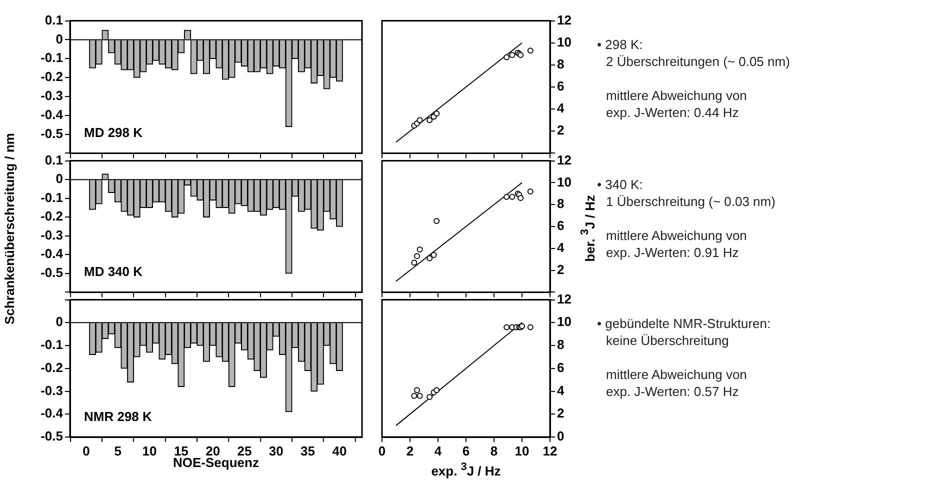 The height and width of the screenshot is (483, 946). Describe the element at coordinates (620, 184) in the screenshot. I see `text: • 340 K:` at that location.